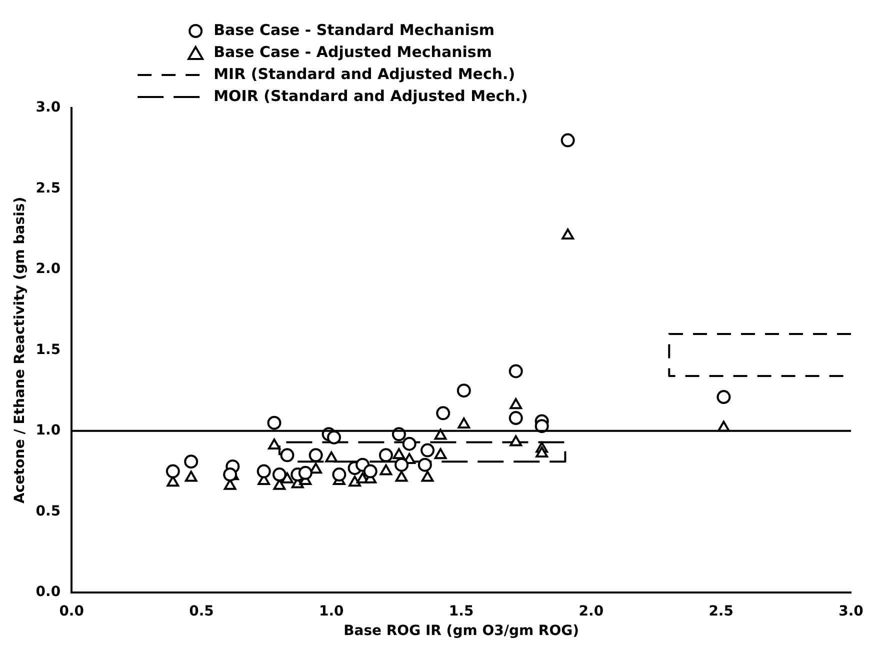  I want to click on legend-label: MIR (Standard and Adjusted Mech.), so click(365, 73).